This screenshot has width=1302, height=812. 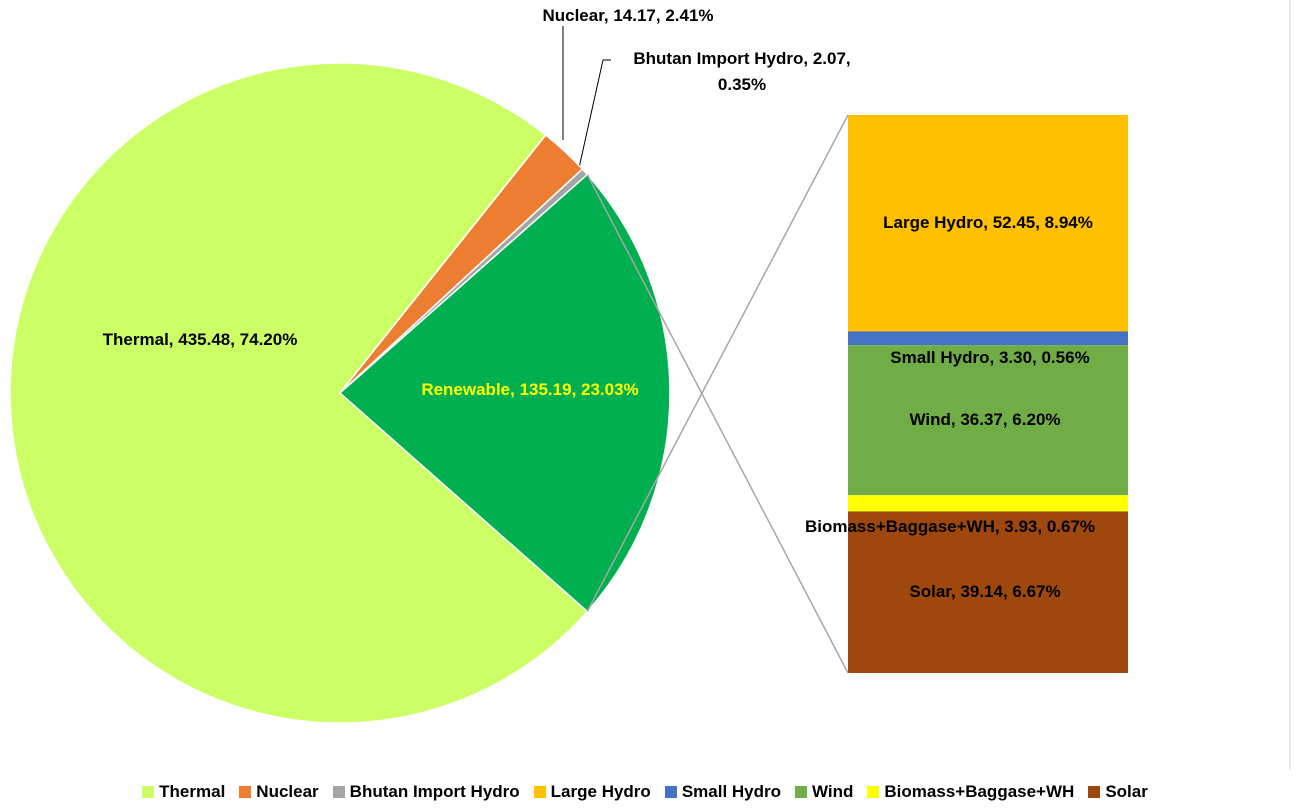 I want to click on legend-item: Biomass+Baggase+WH, so click(x=970, y=792).